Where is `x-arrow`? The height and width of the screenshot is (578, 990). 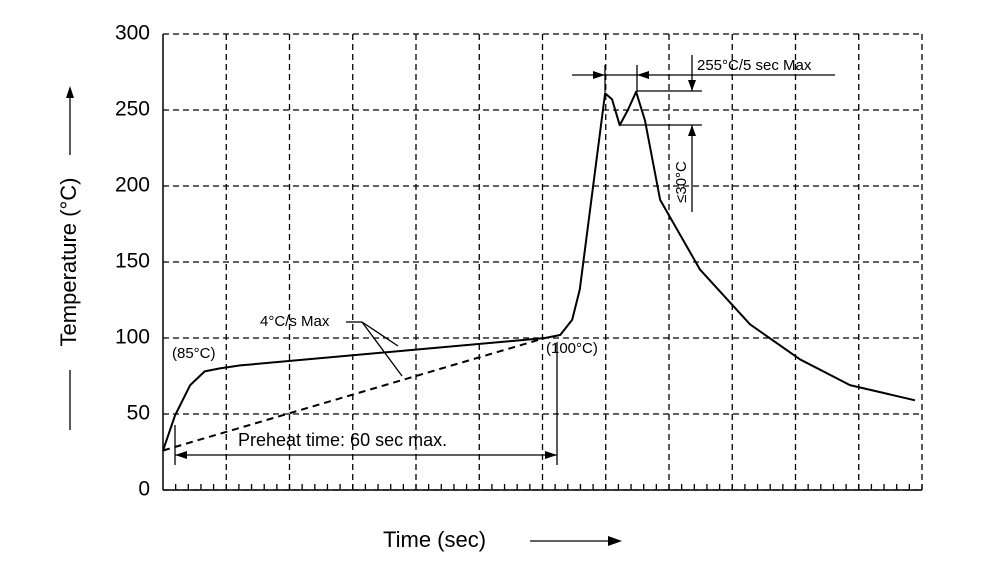 x-arrow is located at coordinates (576, 541).